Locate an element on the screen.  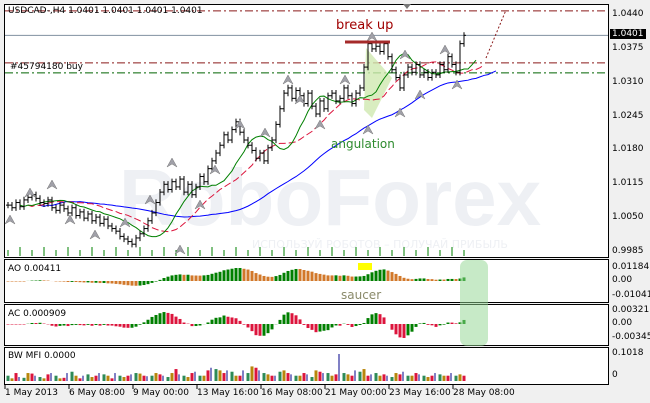
angulation-shade is located at coordinates (378, 83).